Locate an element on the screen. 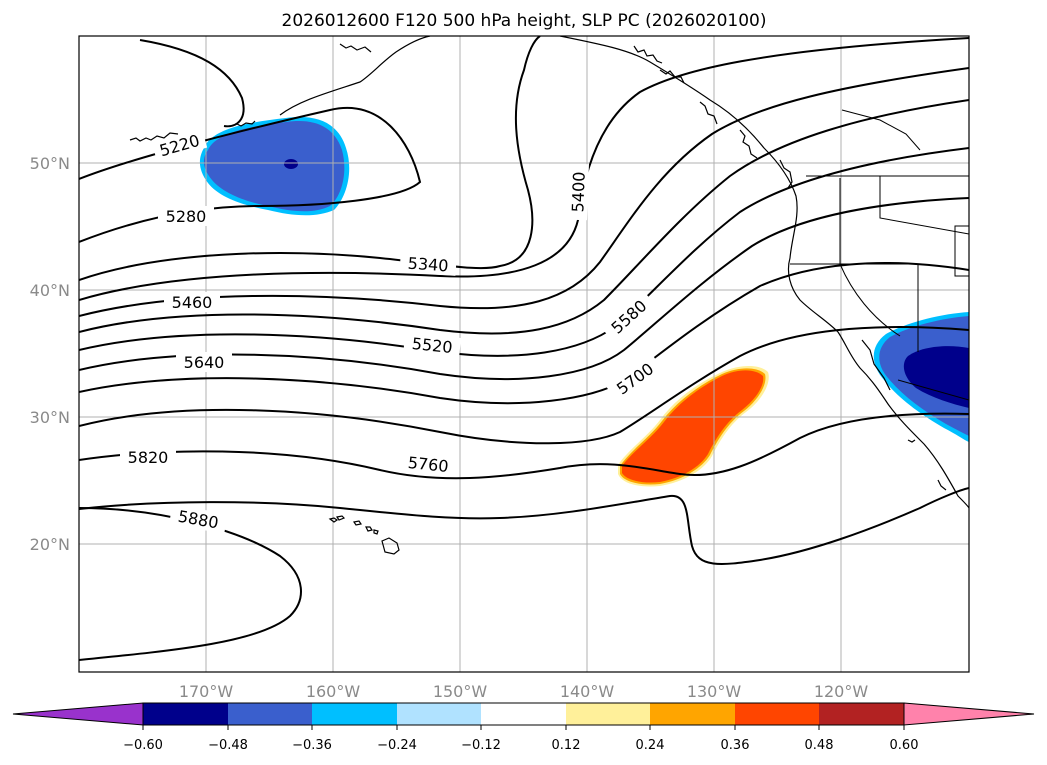  colorbar-tick-label: 0.60 is located at coordinates (904, 745).